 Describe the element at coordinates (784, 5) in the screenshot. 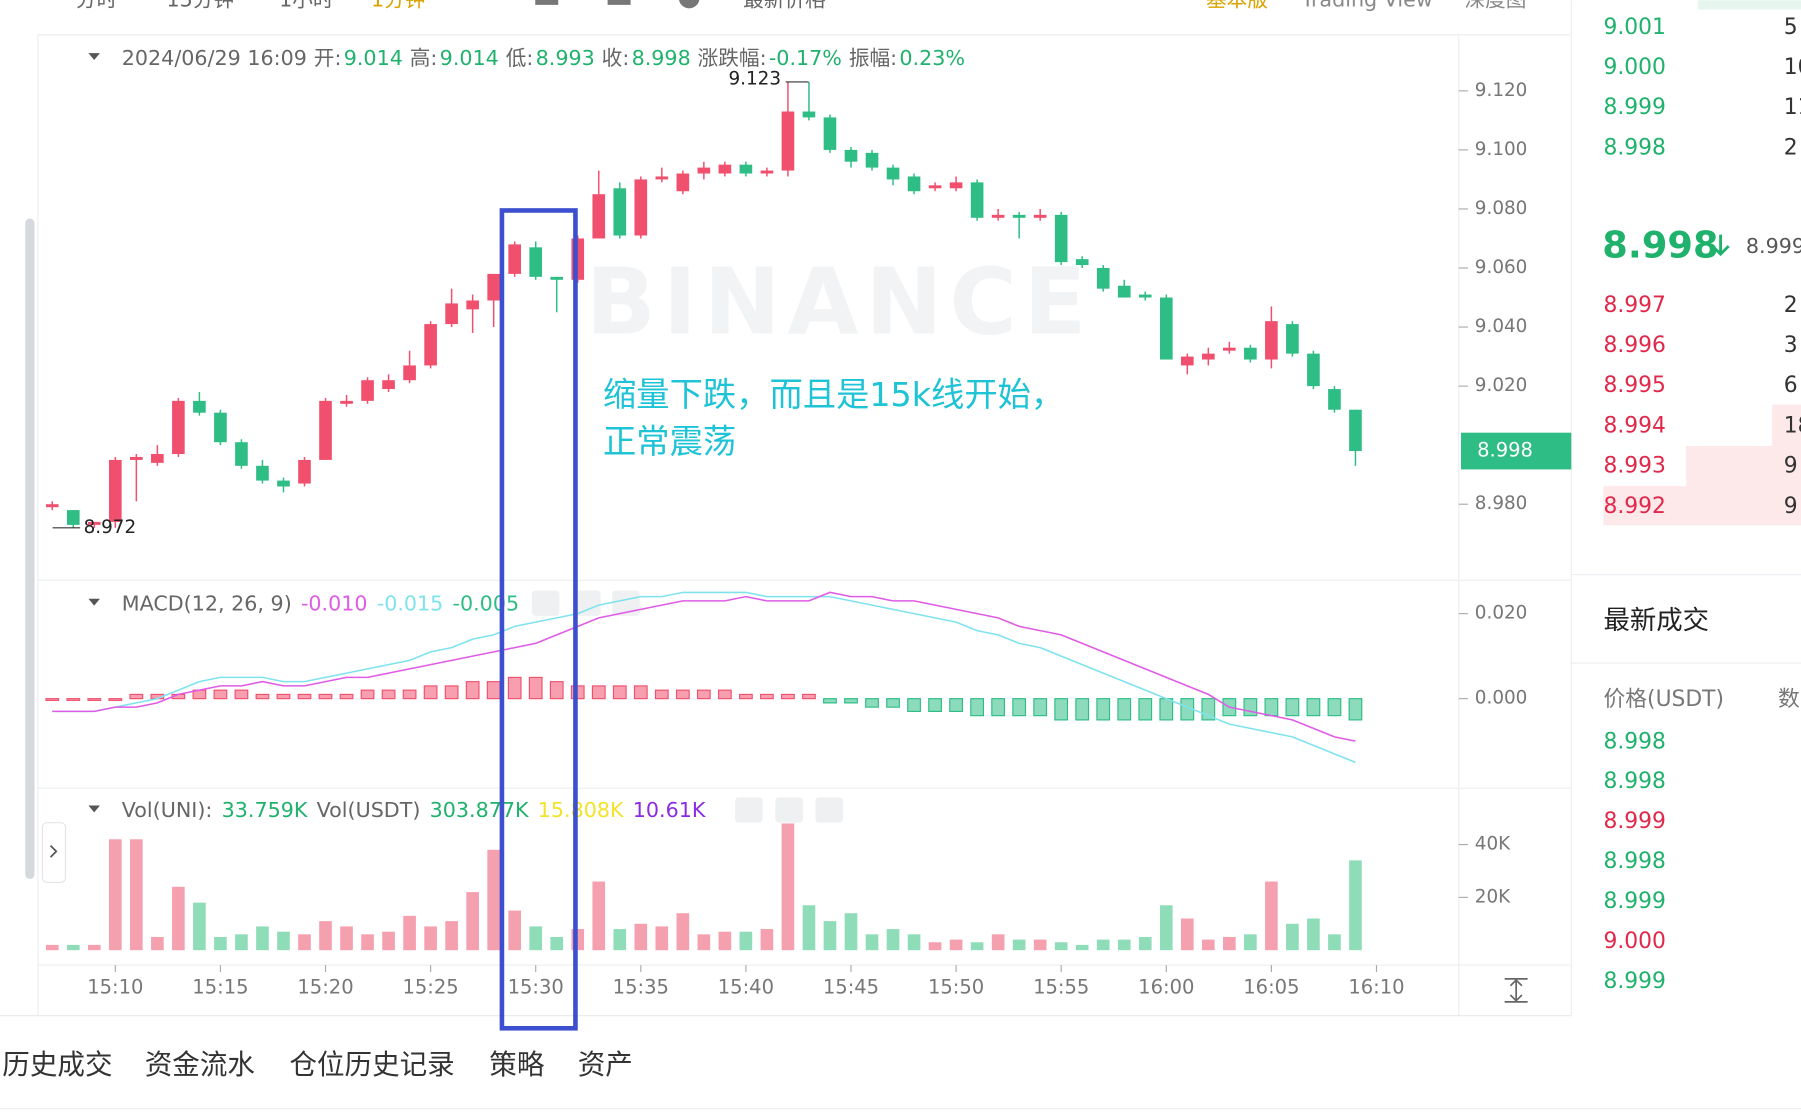

I see `price-type: 最新价格` at that location.